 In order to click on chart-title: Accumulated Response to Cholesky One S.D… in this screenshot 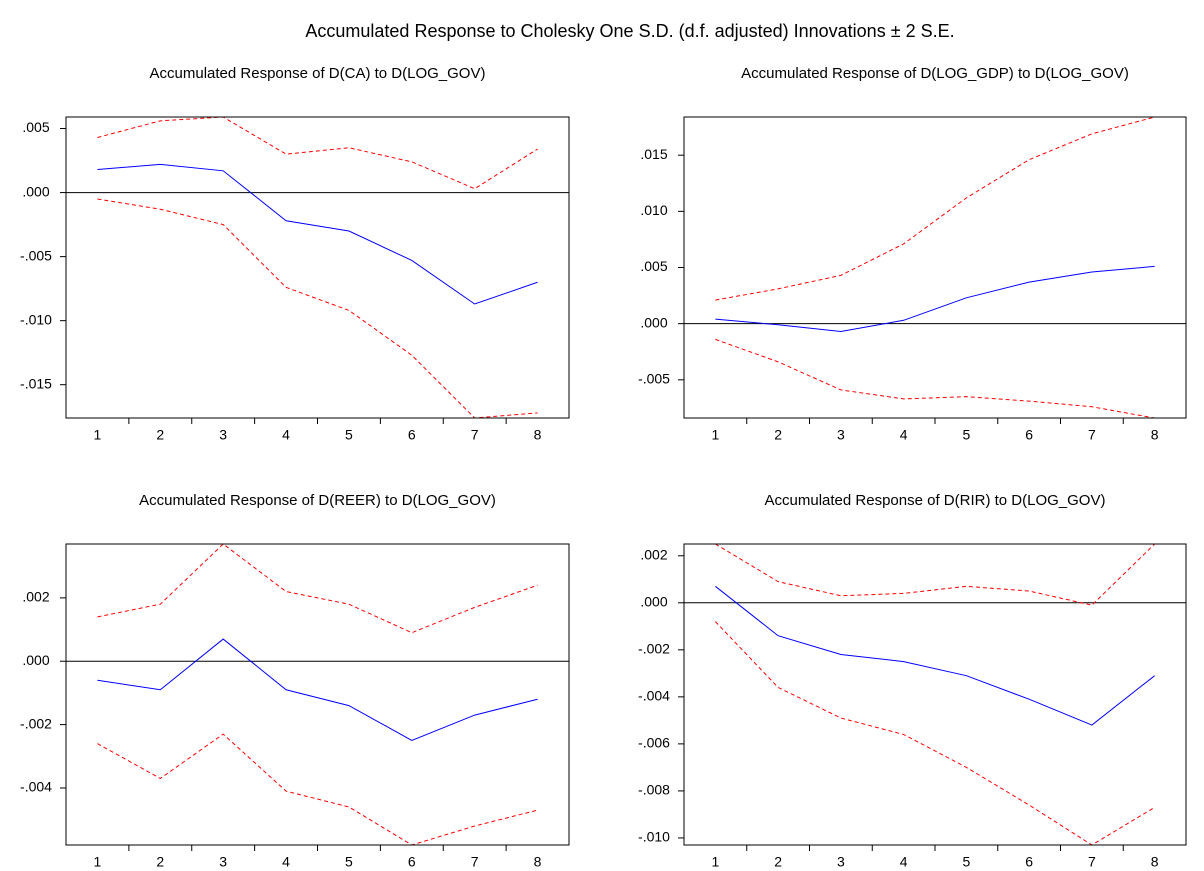, I will do `click(629, 31)`.